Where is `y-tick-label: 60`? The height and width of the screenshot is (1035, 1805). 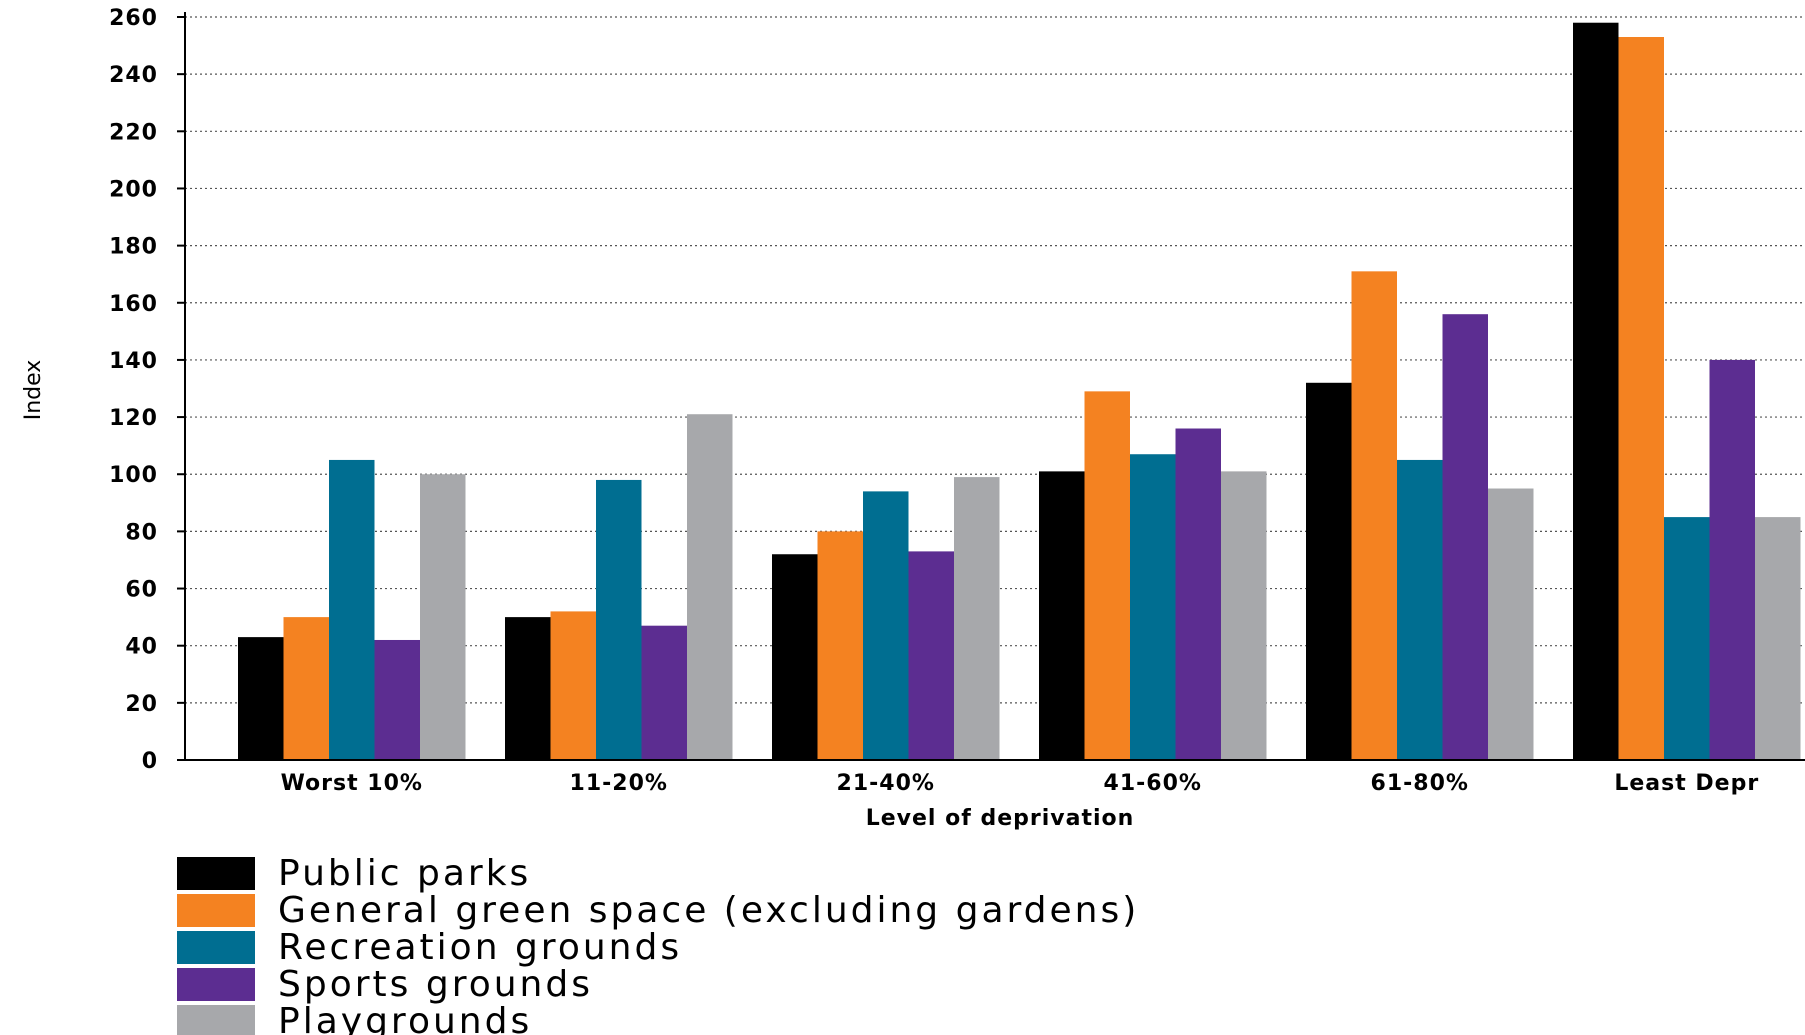
y-tick-label: 60 is located at coordinates (141, 590).